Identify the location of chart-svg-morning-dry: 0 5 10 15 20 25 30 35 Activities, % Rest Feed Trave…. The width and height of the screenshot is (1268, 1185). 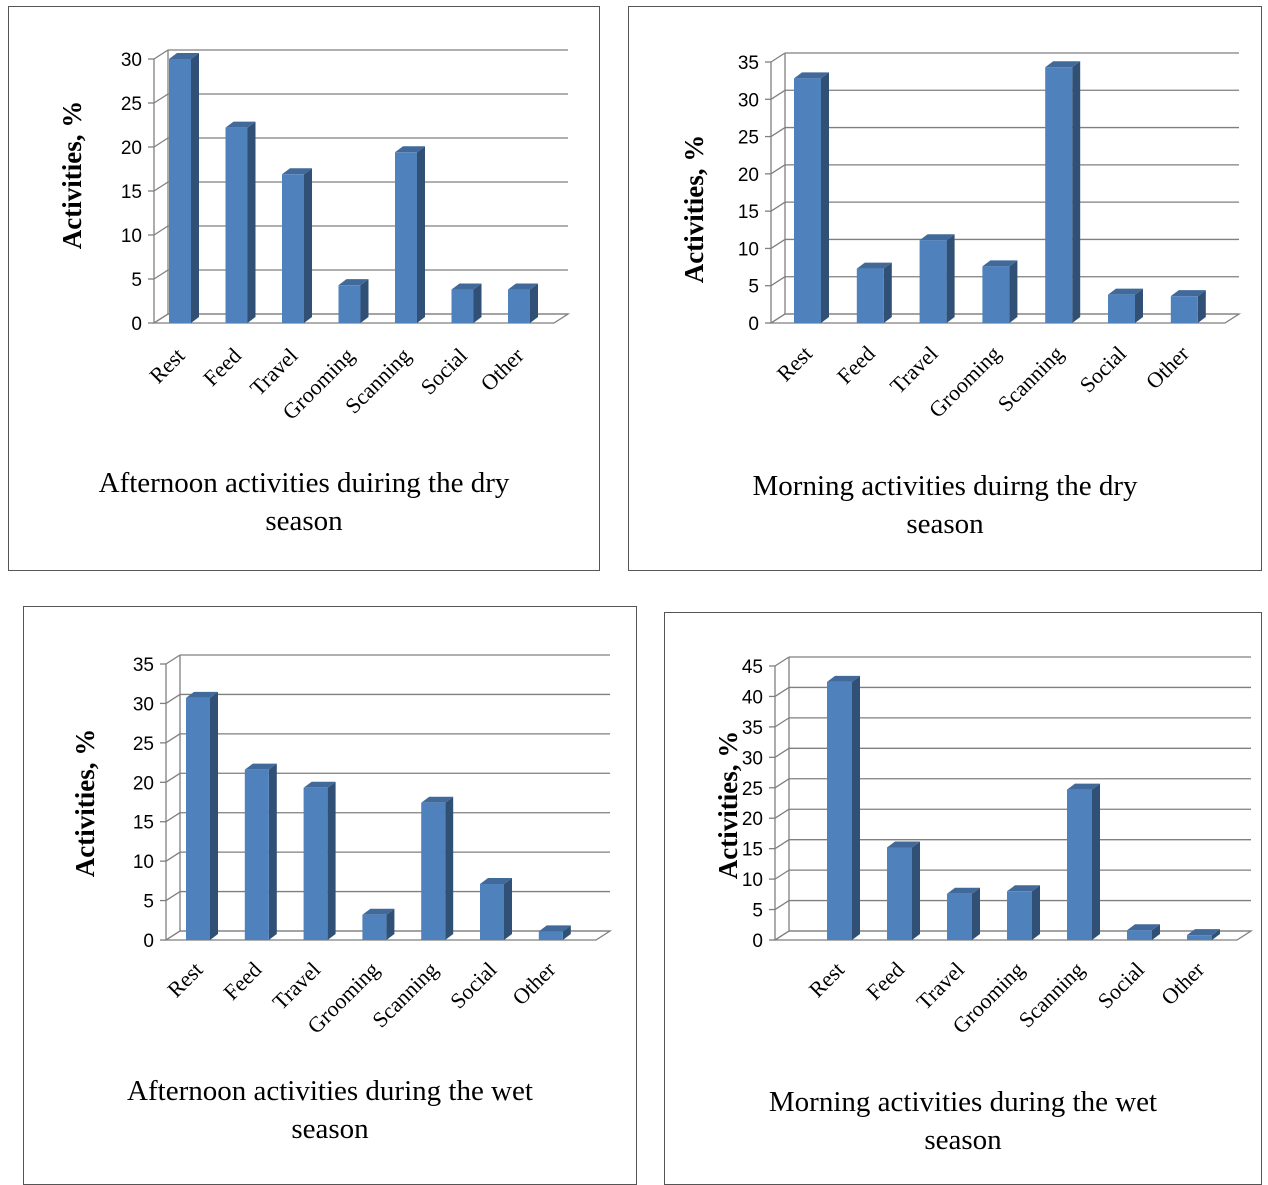
(960, 237).